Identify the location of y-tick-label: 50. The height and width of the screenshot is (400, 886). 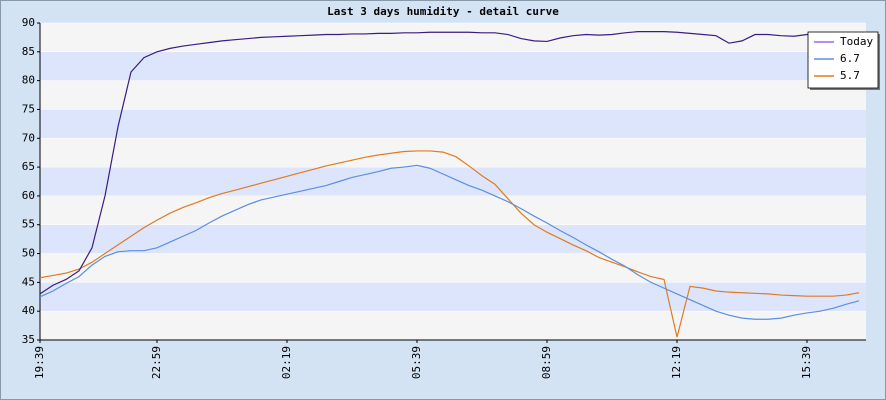
(28, 253).